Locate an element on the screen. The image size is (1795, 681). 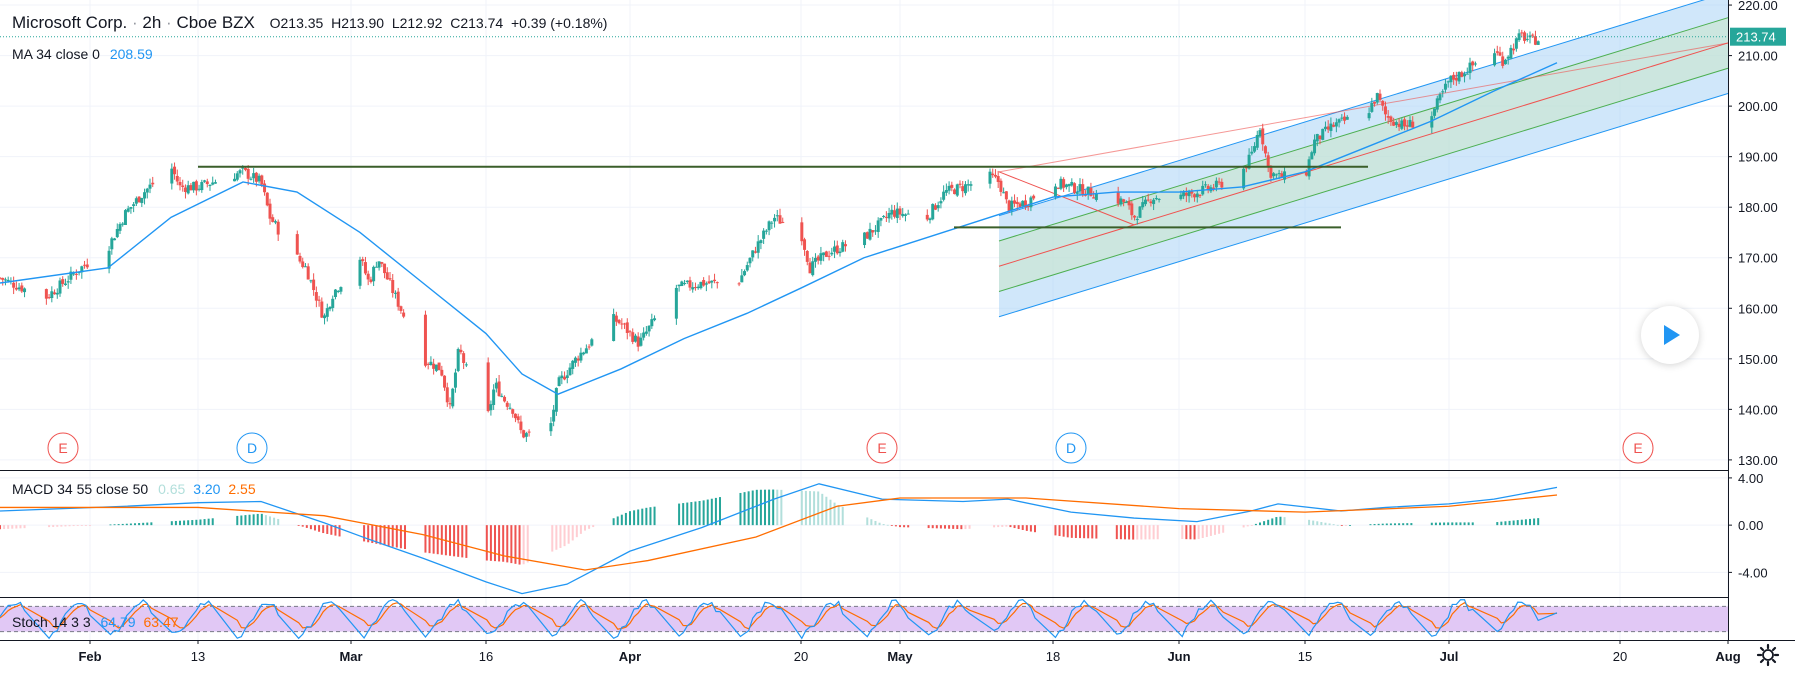
price-tick-label: 180.00 is located at coordinates (1758, 207).